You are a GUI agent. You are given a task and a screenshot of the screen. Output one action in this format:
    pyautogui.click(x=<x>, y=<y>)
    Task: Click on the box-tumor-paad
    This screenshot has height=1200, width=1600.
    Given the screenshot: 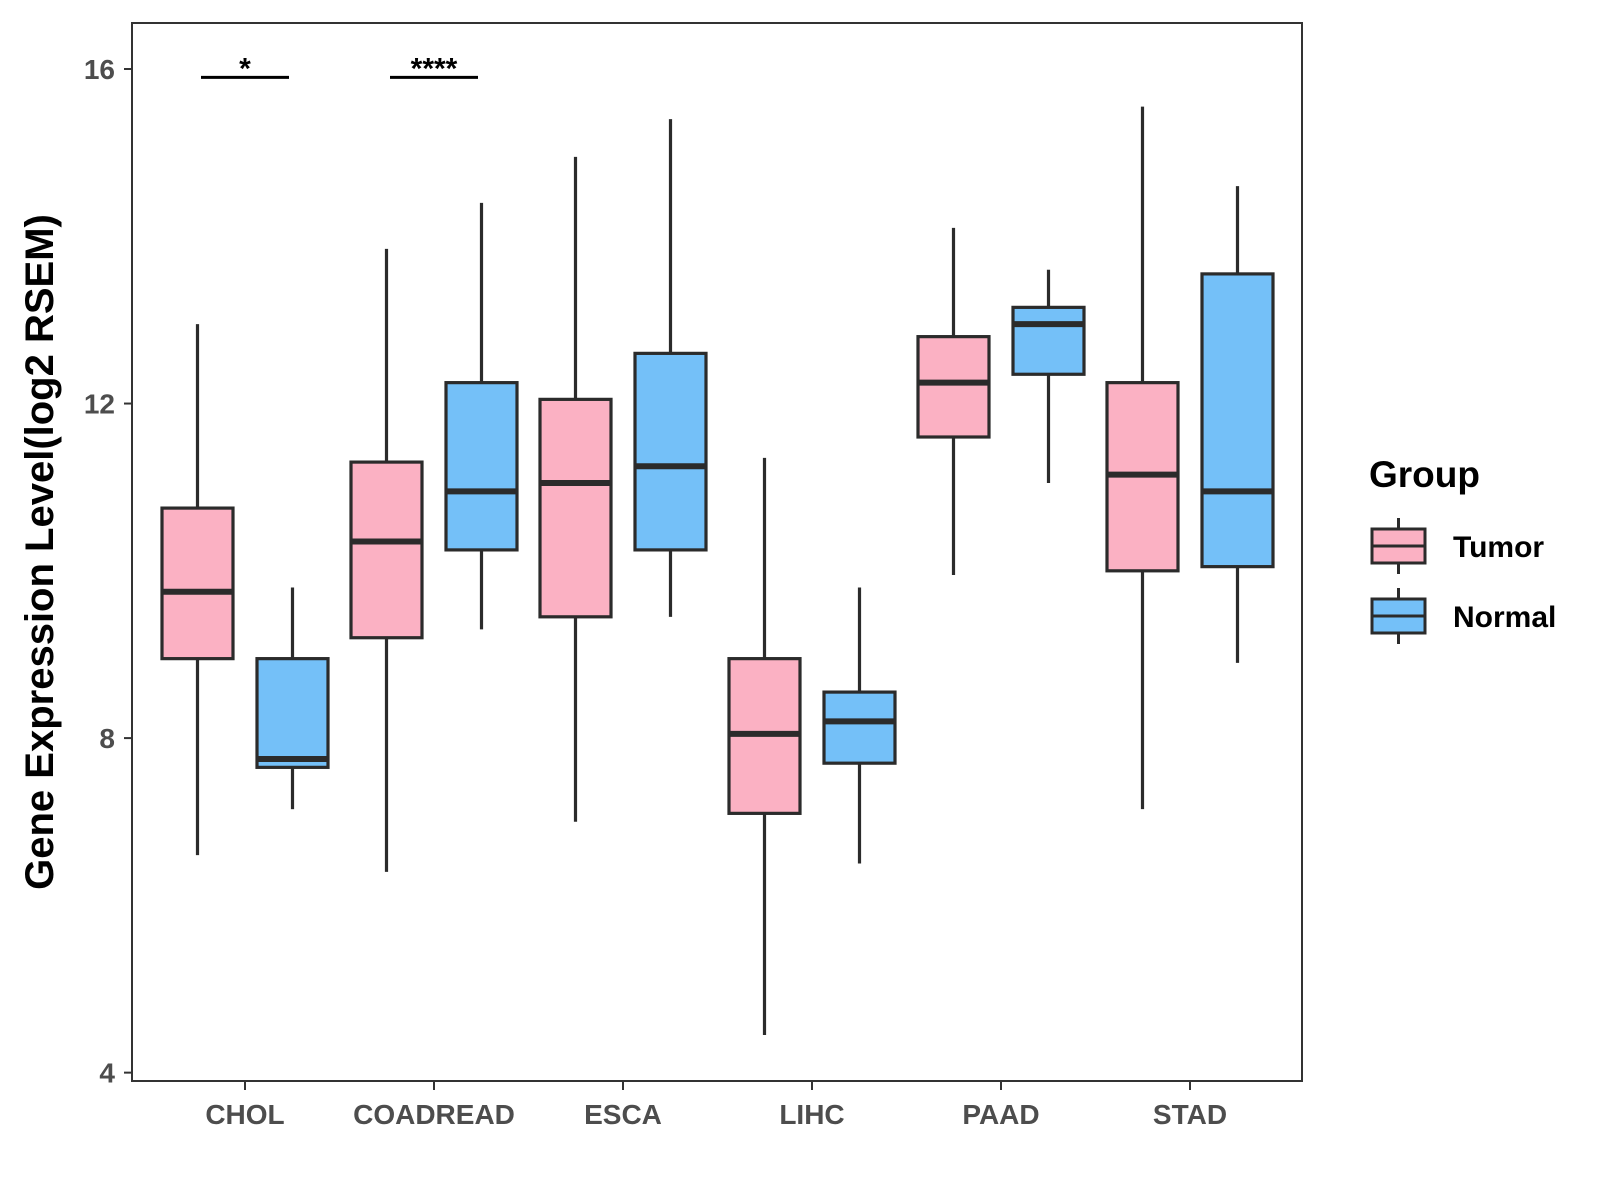 What is the action you would take?
    pyautogui.click(x=953, y=401)
    